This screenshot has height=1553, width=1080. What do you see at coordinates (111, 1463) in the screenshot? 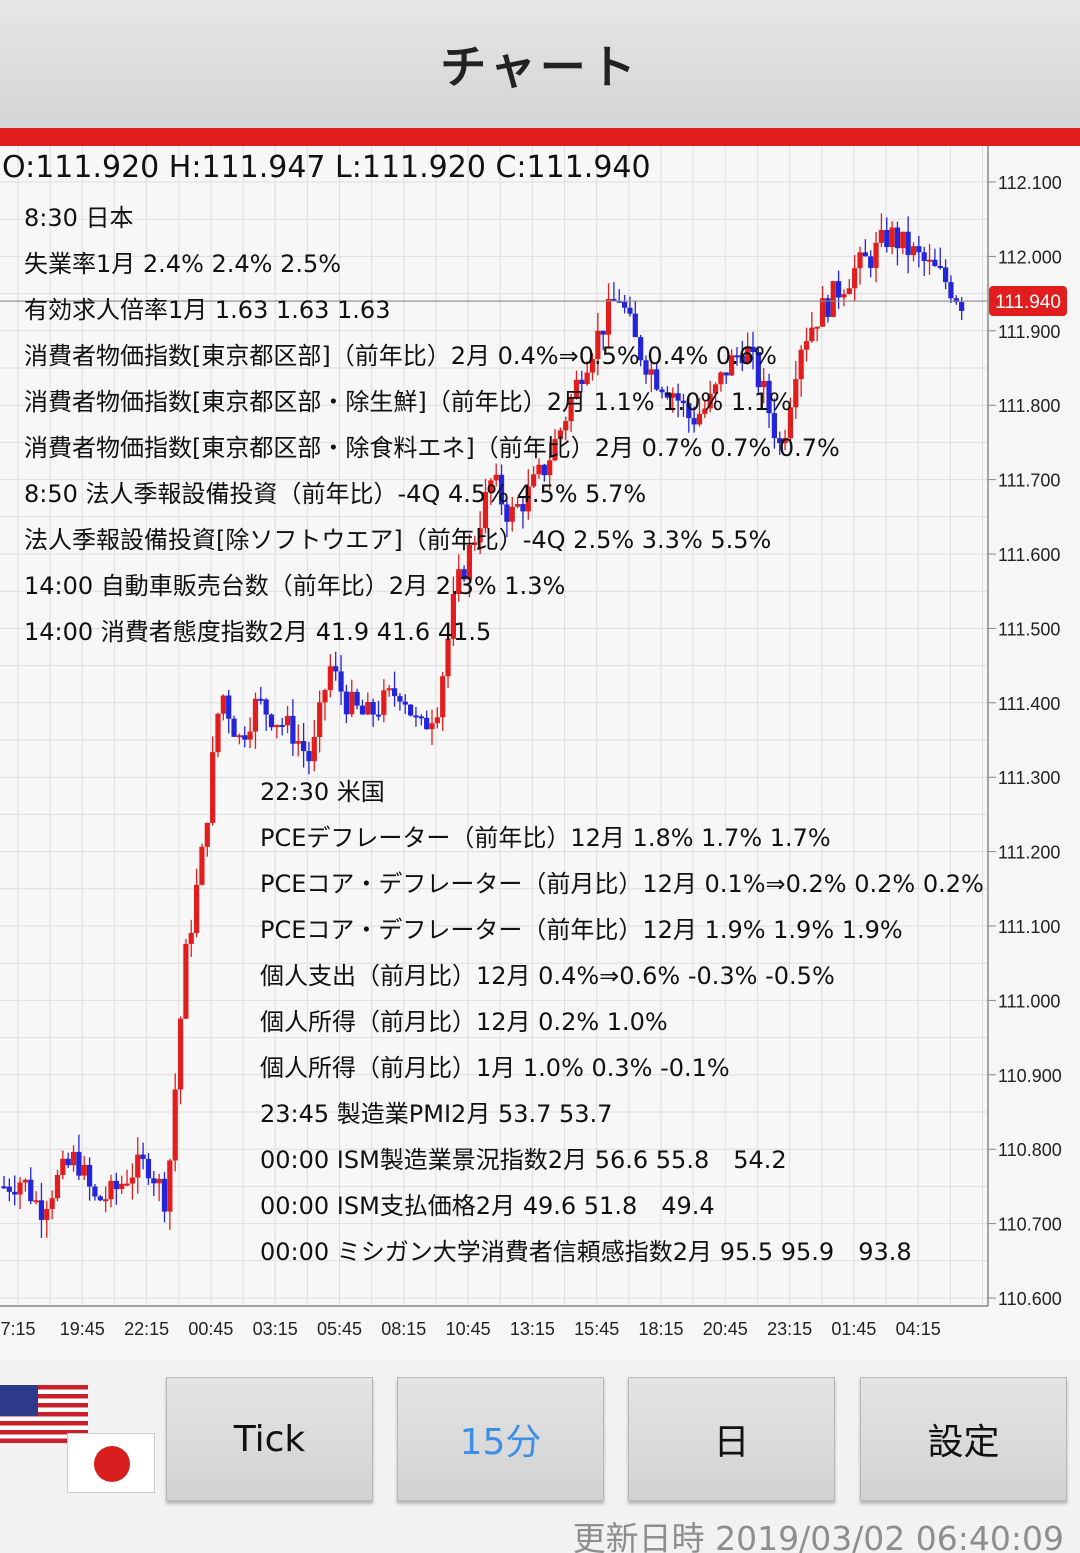
I see `jp-flag-icon` at bounding box center [111, 1463].